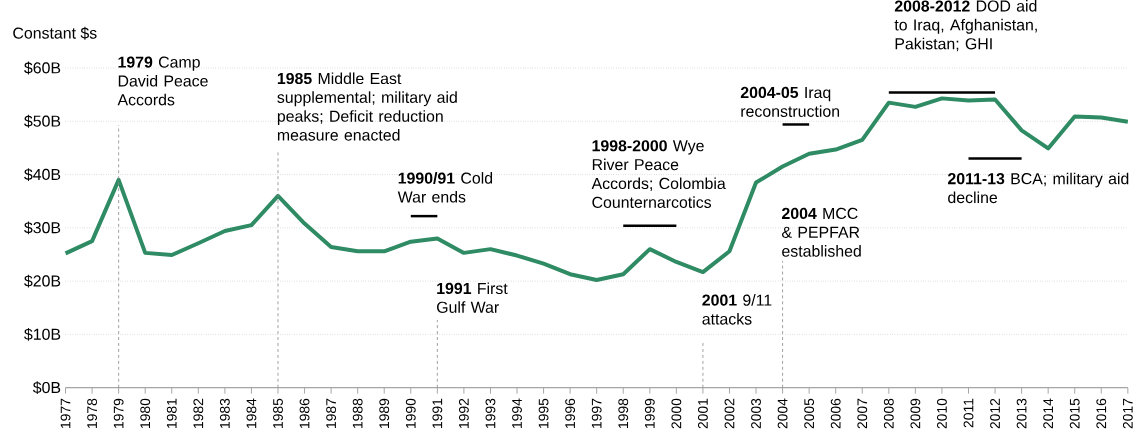 Image resolution: width=1146 pixels, height=439 pixels. What do you see at coordinates (782, 413) in the screenshot?
I see `x-tick-label: 2004` at bounding box center [782, 413].